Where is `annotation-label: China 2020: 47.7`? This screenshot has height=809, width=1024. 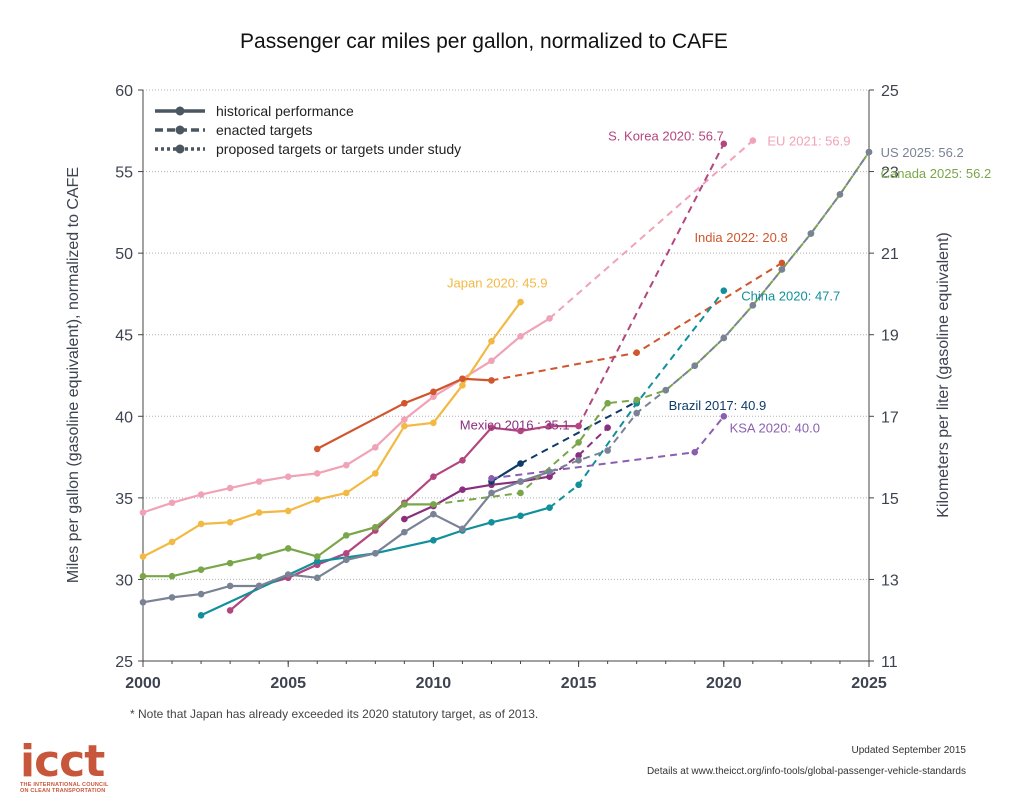 annotation-label: China 2020: 47.7 is located at coordinates (790, 296).